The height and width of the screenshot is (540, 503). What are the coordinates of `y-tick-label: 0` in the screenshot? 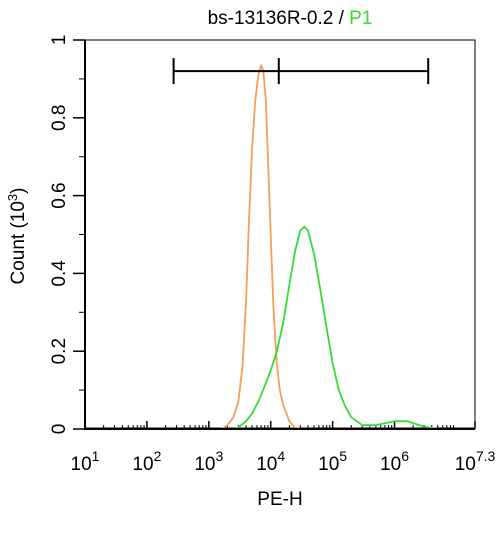 It's located at (59, 429).